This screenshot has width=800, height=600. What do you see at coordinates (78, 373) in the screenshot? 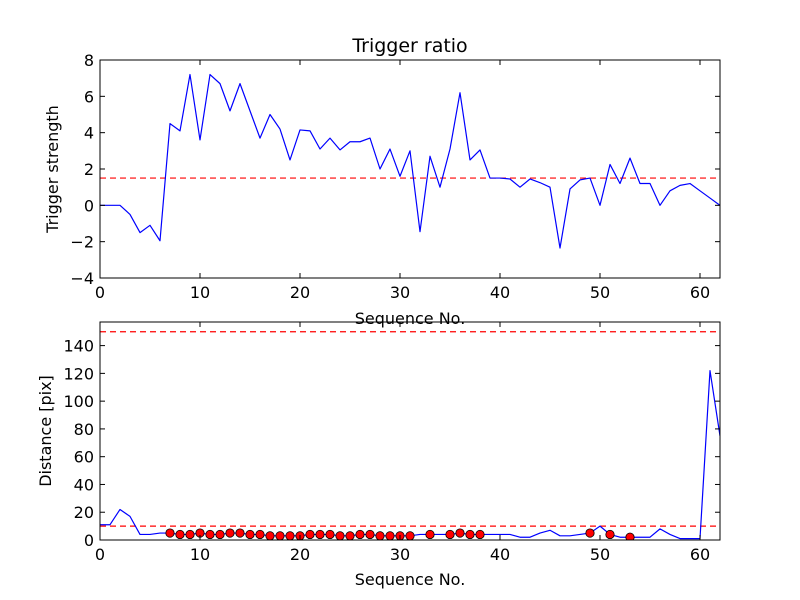
I see `distance-y-tick-label: 120` at bounding box center [78, 373].